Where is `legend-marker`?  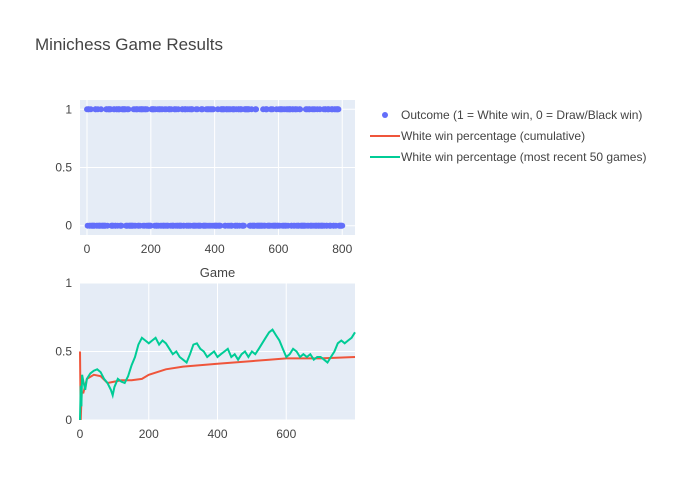 legend-marker is located at coordinates (385, 115).